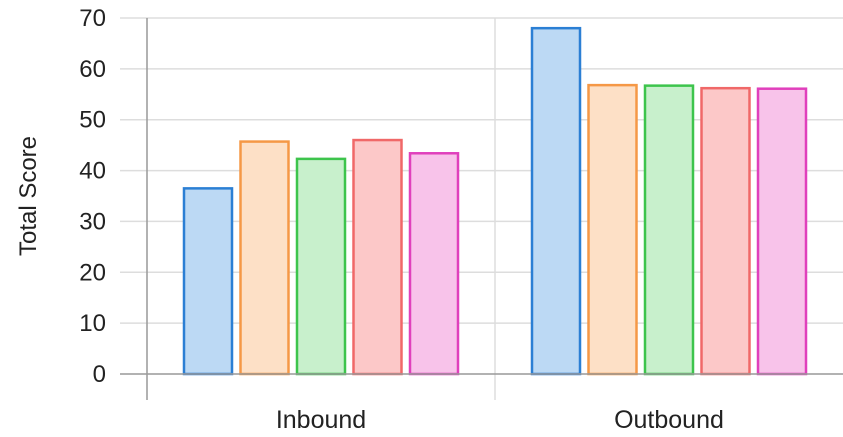 The image size is (843, 437). Describe the element at coordinates (92, 196) in the screenshot. I see `y-tick-labels: 0 10 20 30 40 50 60 70` at that location.